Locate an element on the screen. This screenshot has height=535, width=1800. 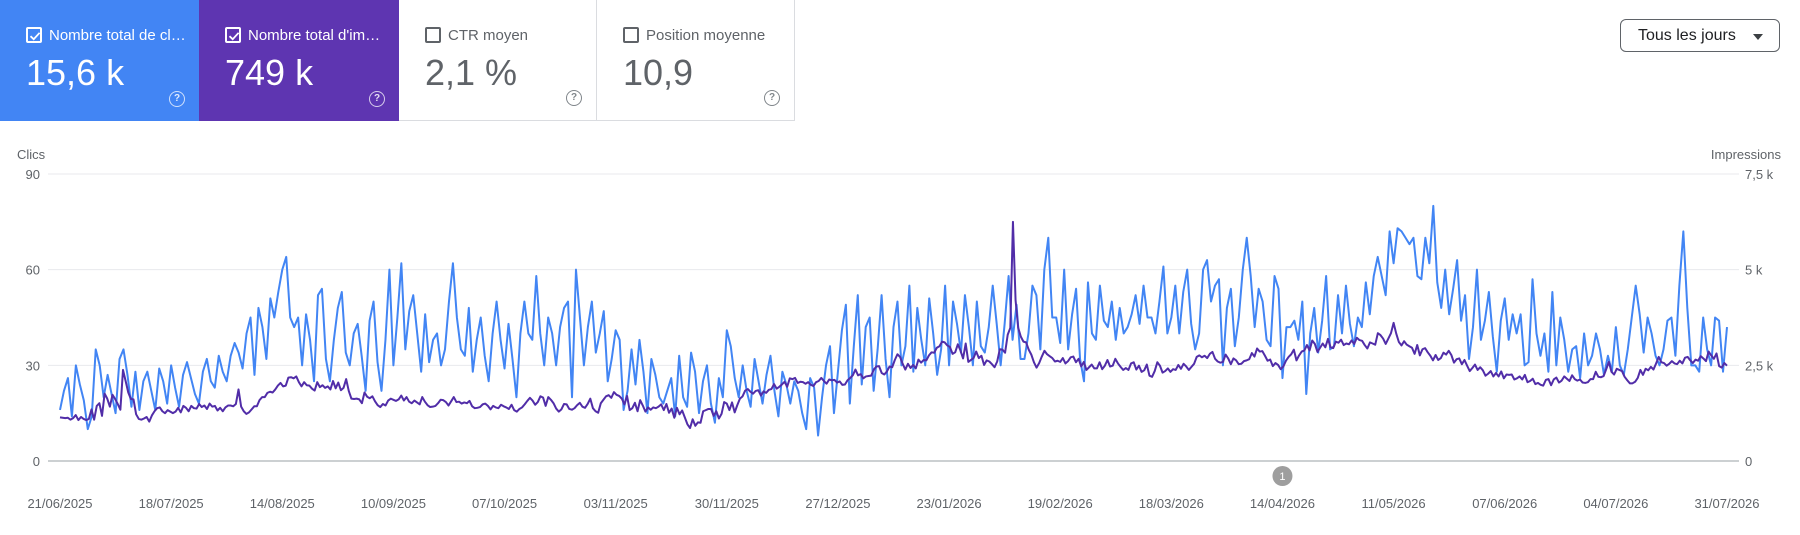
y-tick-label-left: 60 is located at coordinates (33, 270).